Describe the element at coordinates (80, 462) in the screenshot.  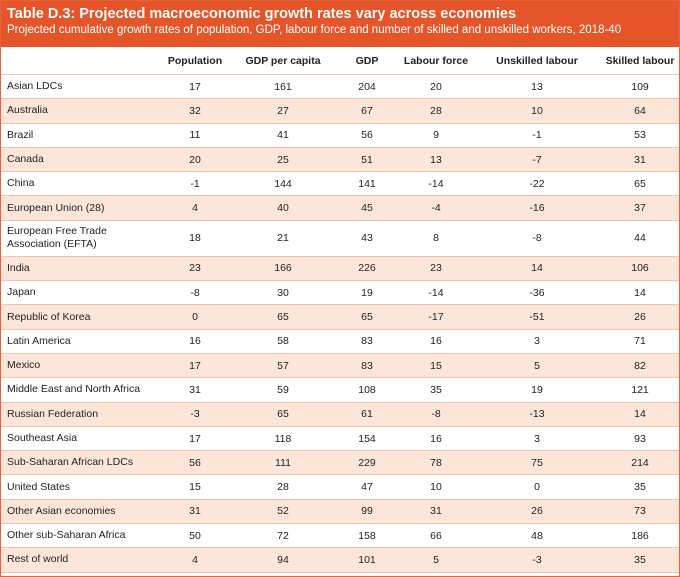
I see `row-label: Sub-Saharan African LDCs` at that location.